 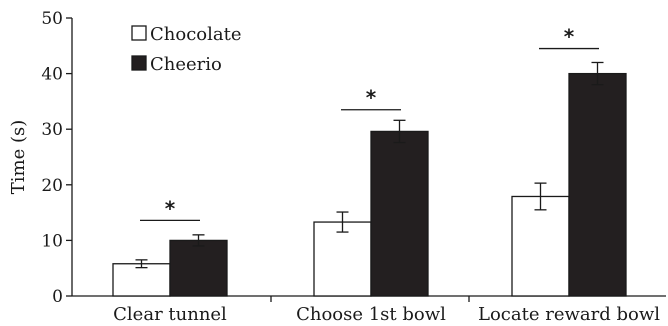 What do you see at coordinates (139, 63) in the screenshot?
I see `legend-swatch-cheerio` at bounding box center [139, 63].